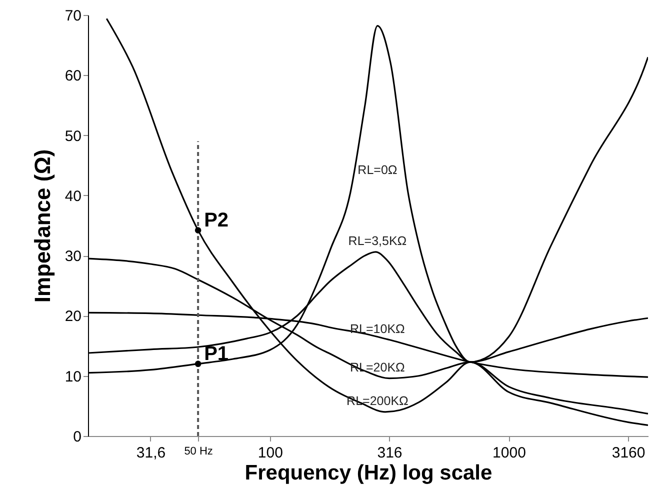  What do you see at coordinates (377, 329) in the screenshot?
I see `series-label: RL=10KΩ` at bounding box center [377, 329].